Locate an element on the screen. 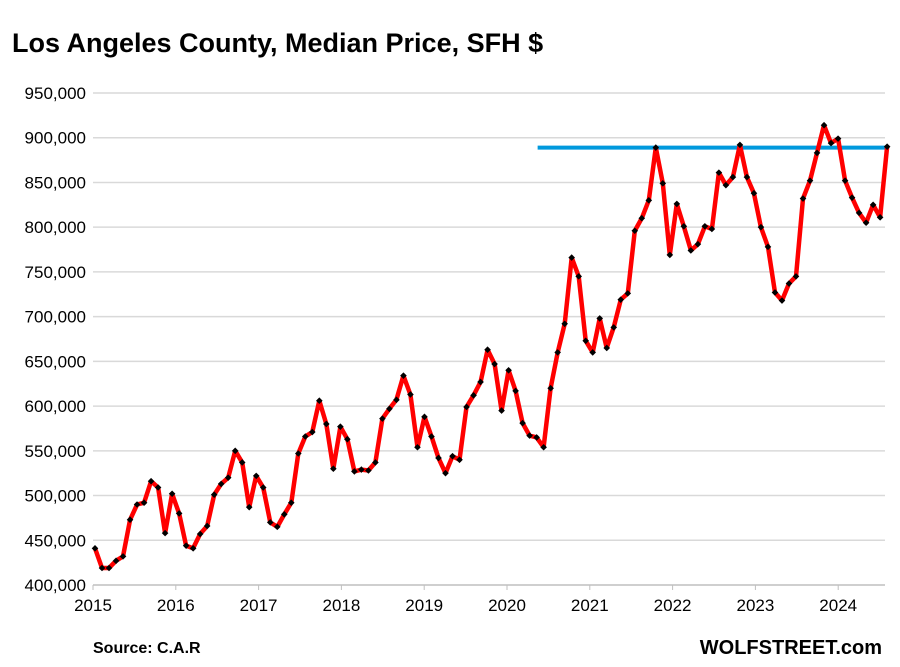  x-tick-label: 2024 is located at coordinates (838, 605).